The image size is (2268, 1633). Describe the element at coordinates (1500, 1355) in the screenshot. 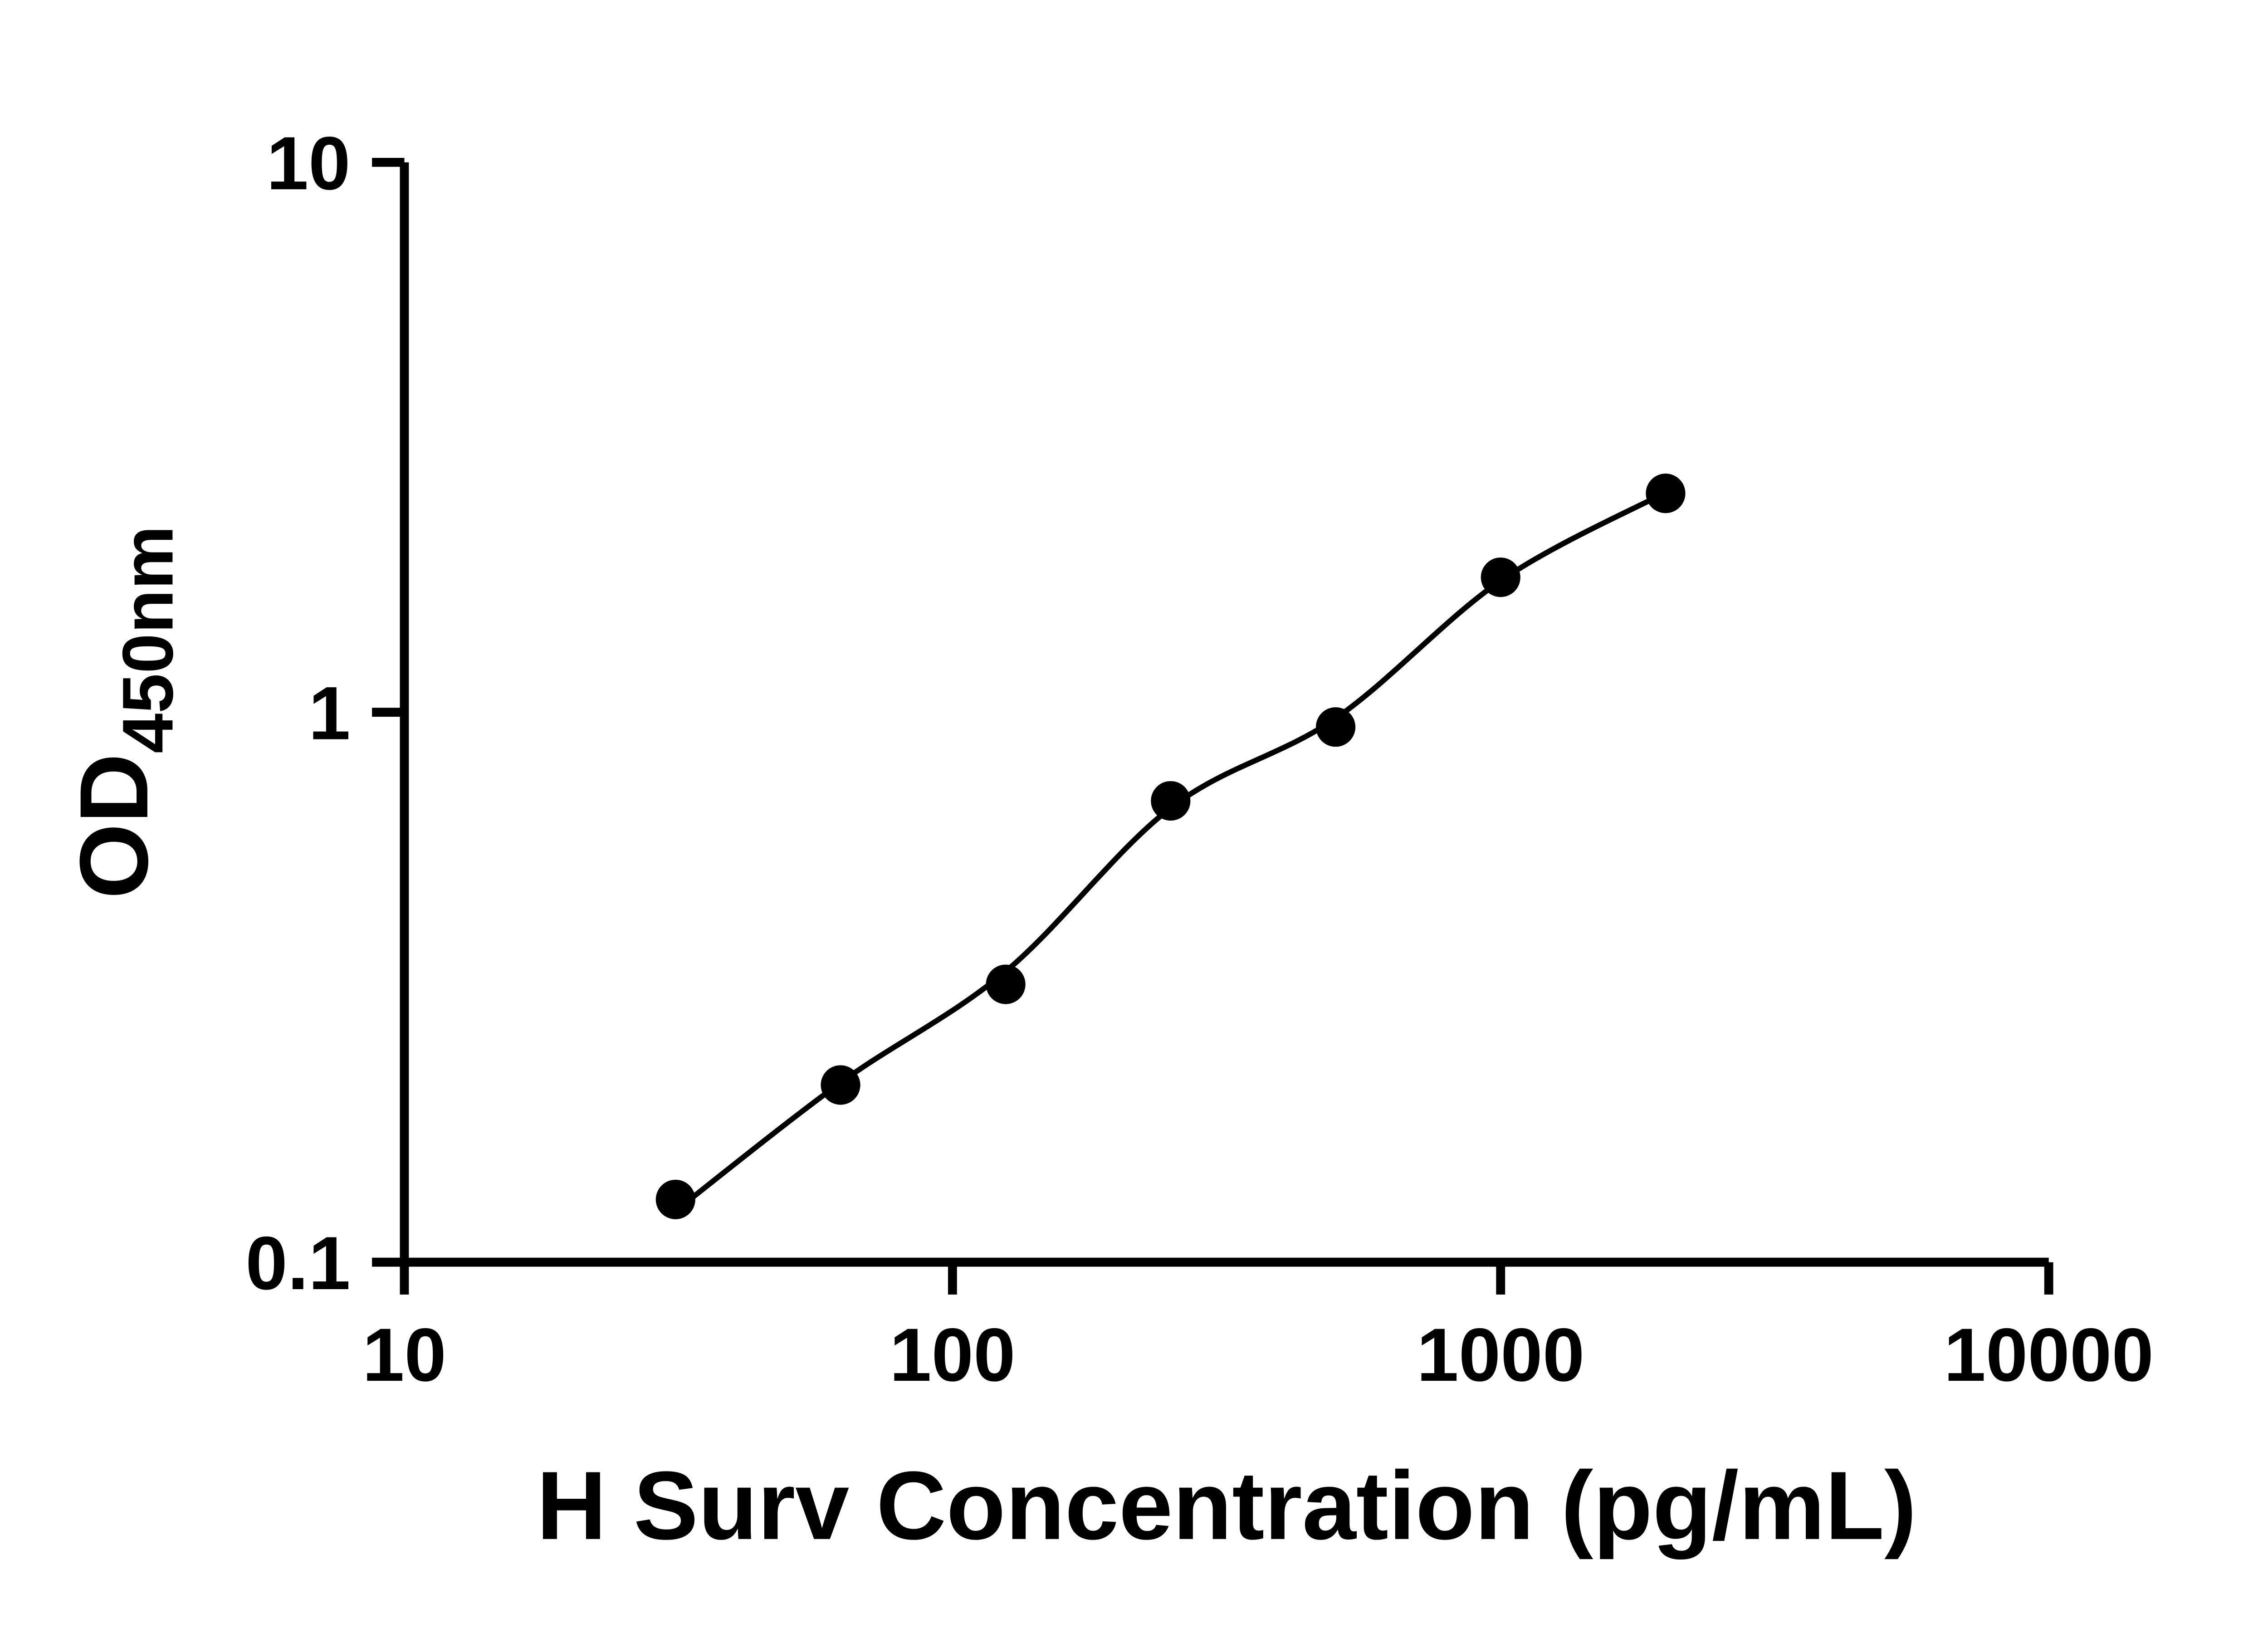

I see `x-tick-label: 1000` at that location.